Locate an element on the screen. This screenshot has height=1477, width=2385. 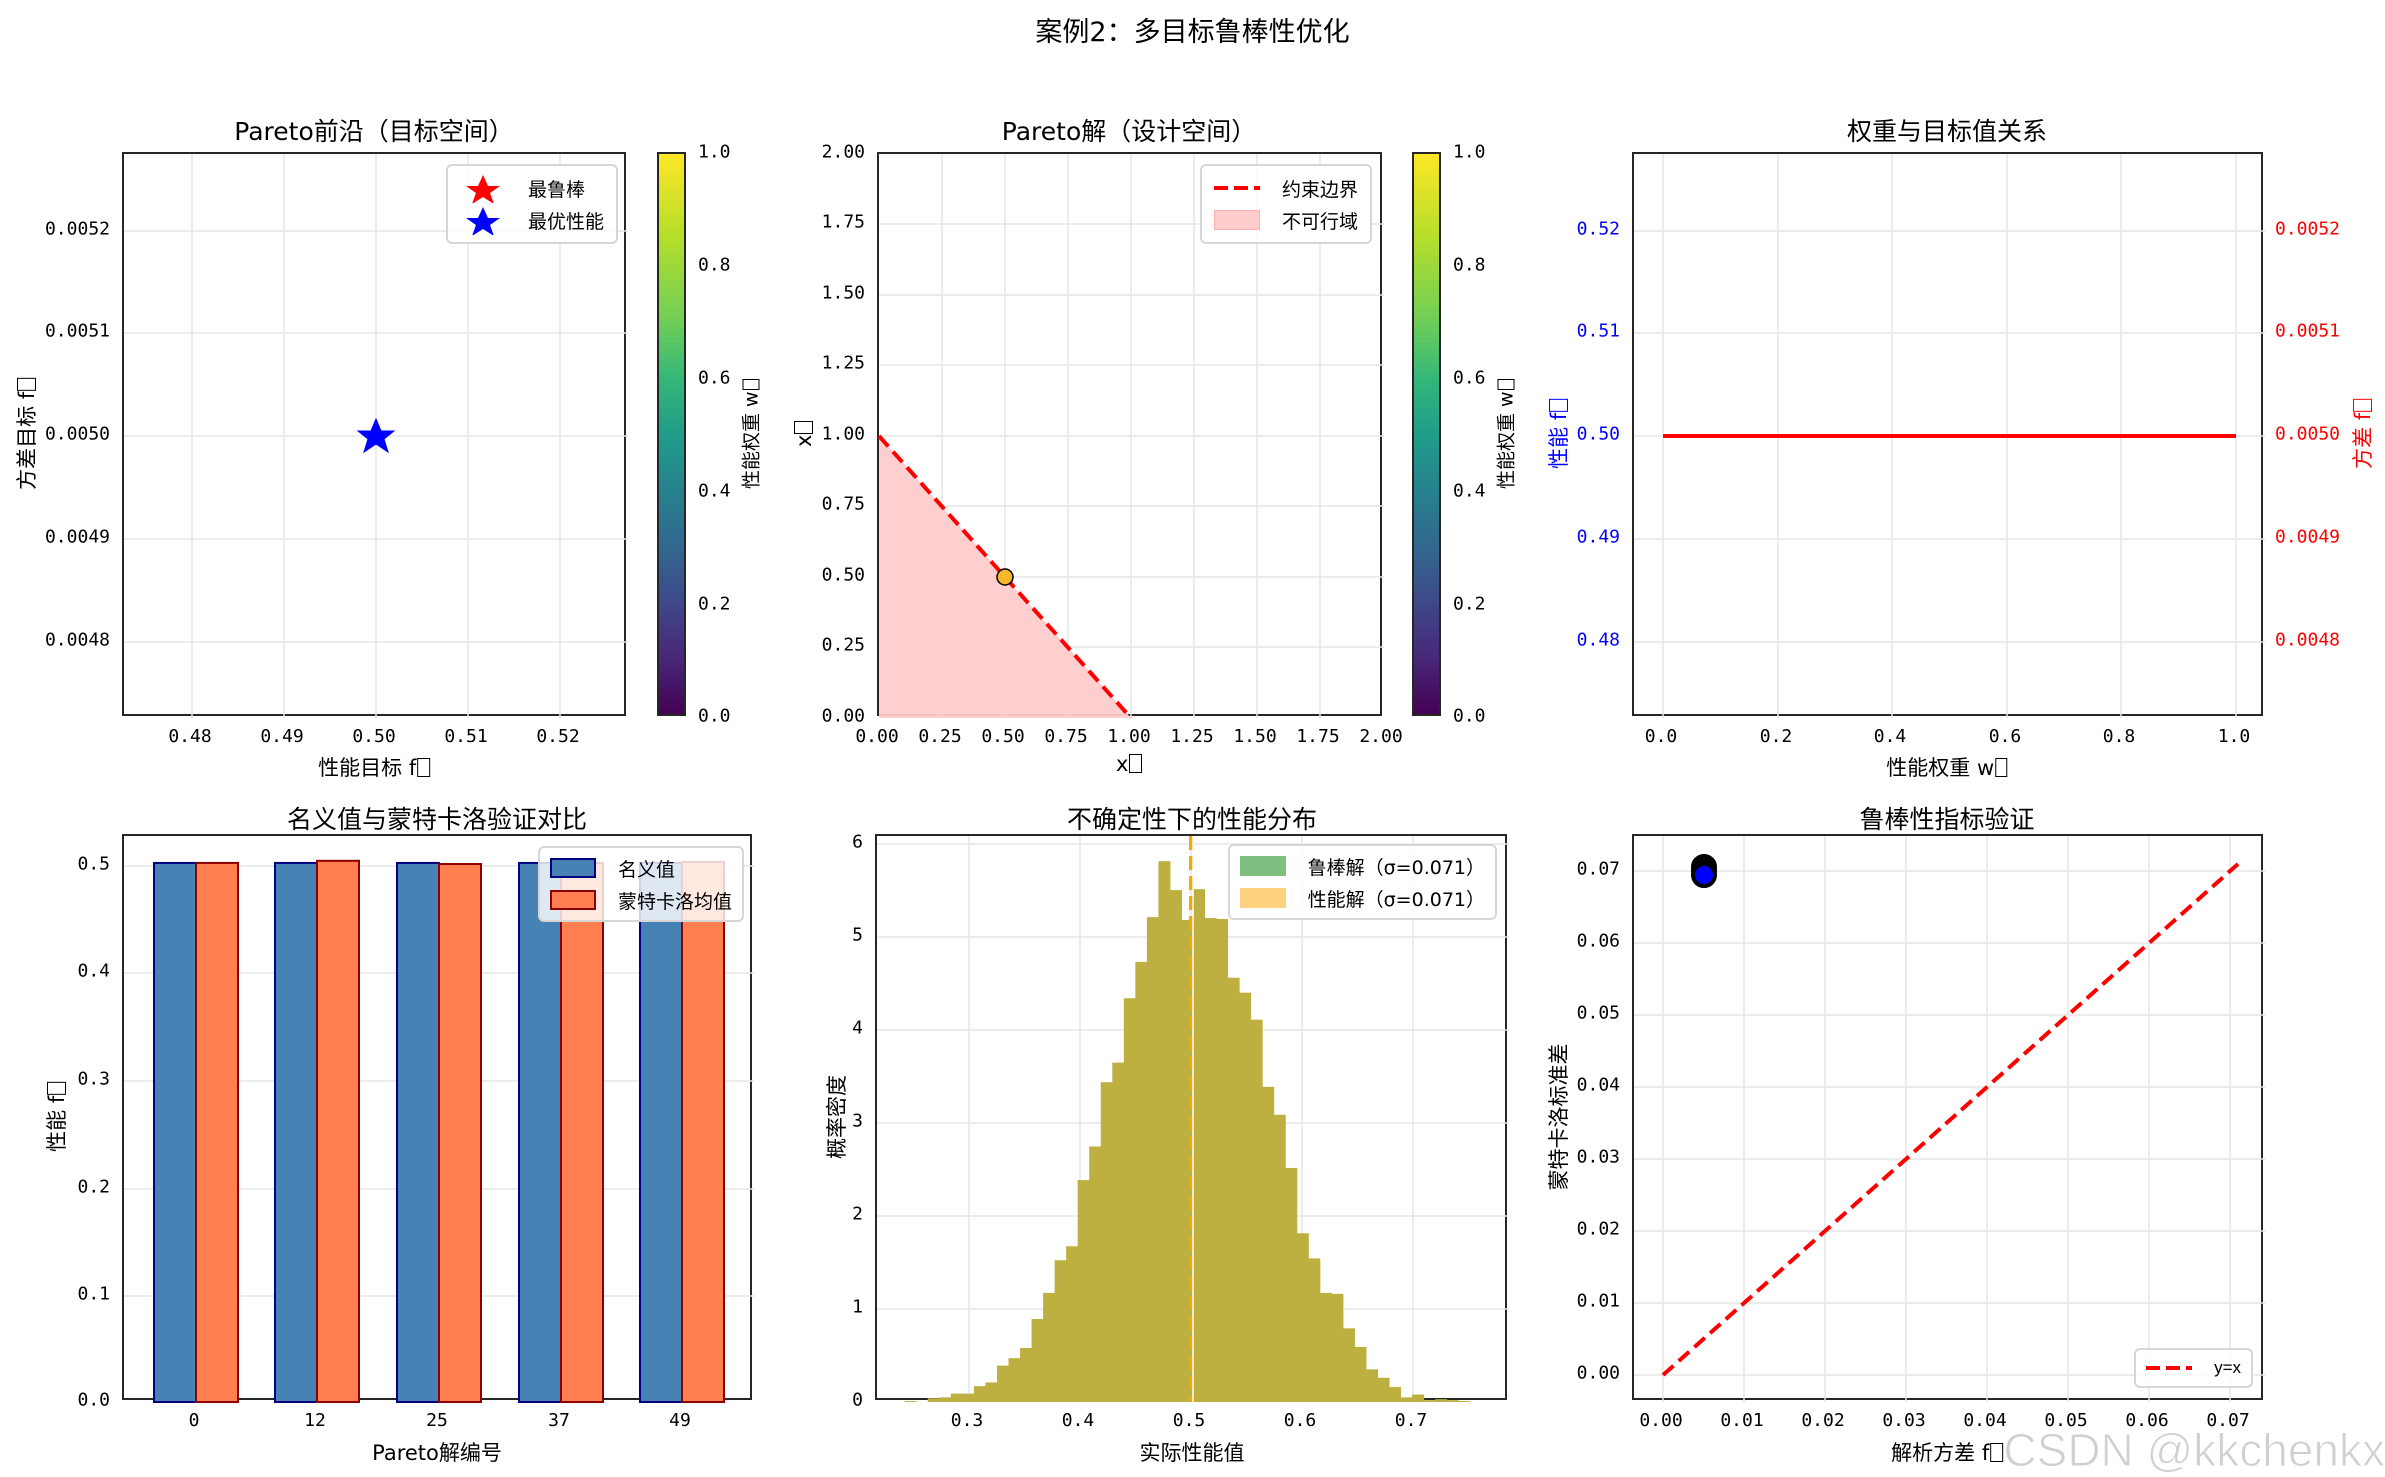
panel5-legend: 鲁棒解（σ=0.071） 性能解（σ=0.071） is located at coordinates (1362, 882).